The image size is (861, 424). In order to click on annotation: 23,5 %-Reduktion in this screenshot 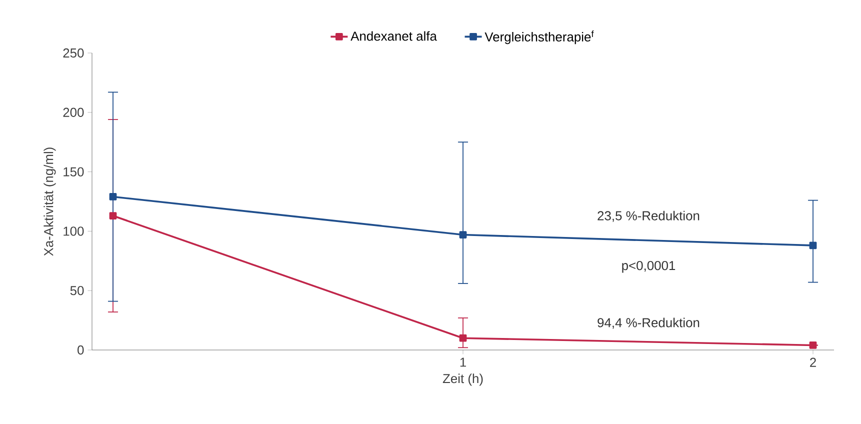, I will do `click(649, 216)`.